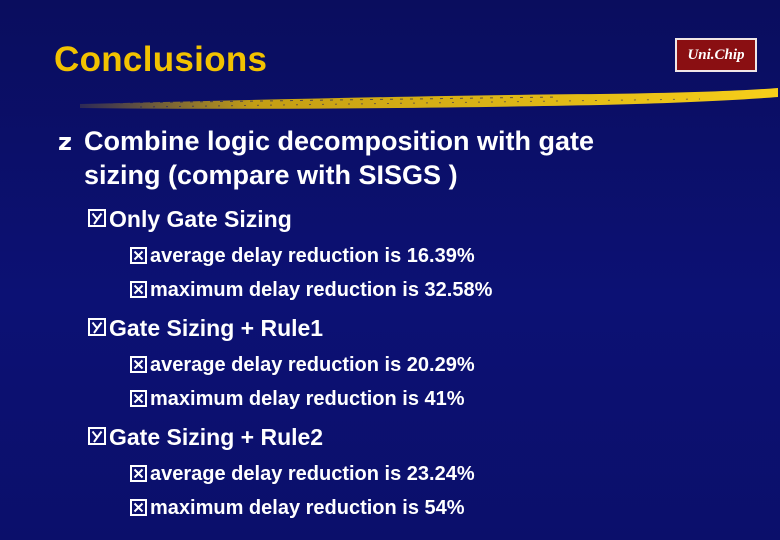  I want to click on sub-bullet-gate-sizing-rule2: Gate Sizing + Rule2, so click(205, 437).